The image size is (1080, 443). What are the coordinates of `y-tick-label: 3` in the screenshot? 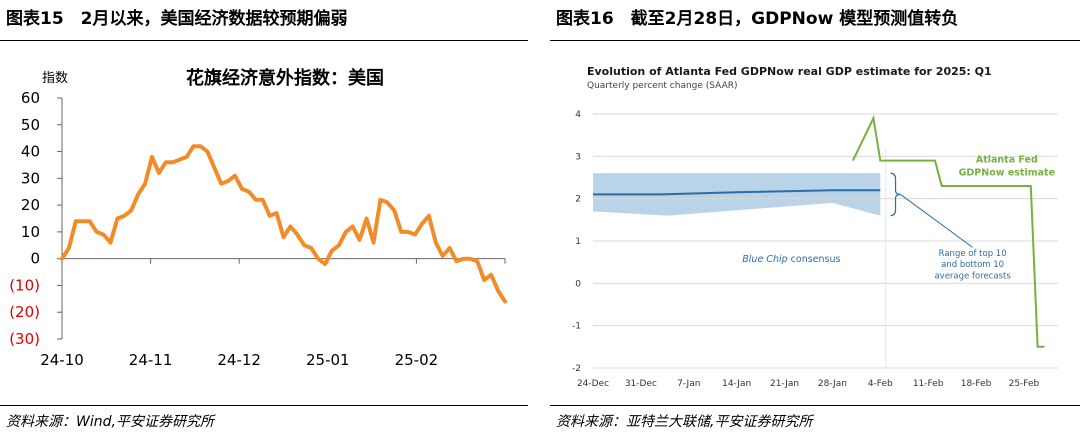 It's located at (578, 157).